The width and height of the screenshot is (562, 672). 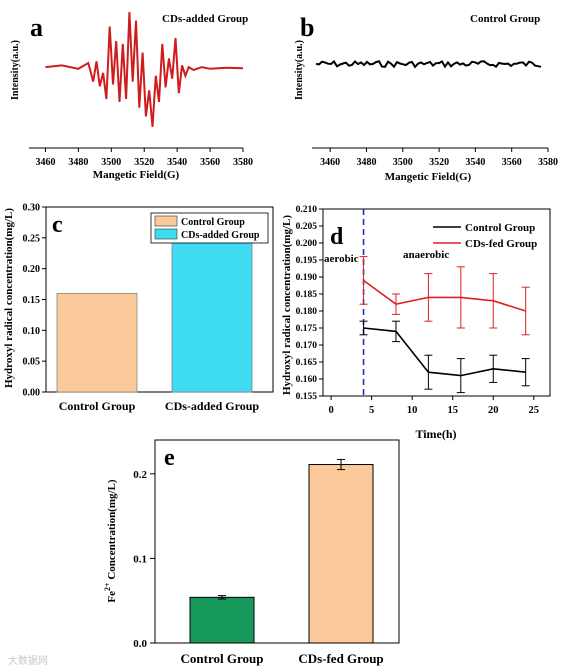 What do you see at coordinates (140, 644) in the screenshot?
I see `panel-e-ytick-label-0: 0.0` at bounding box center [140, 644].